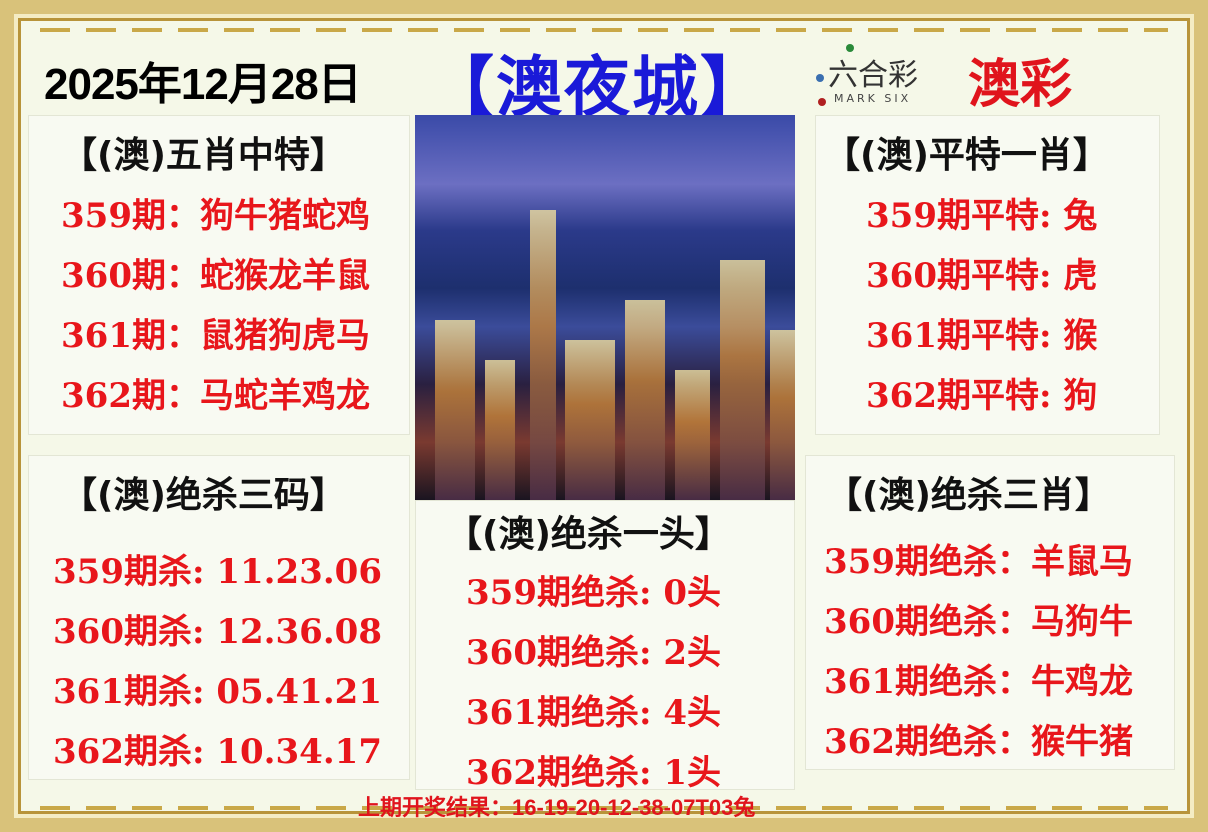  I want to click on list-item: 360期绝杀: 2头, so click(594, 653).